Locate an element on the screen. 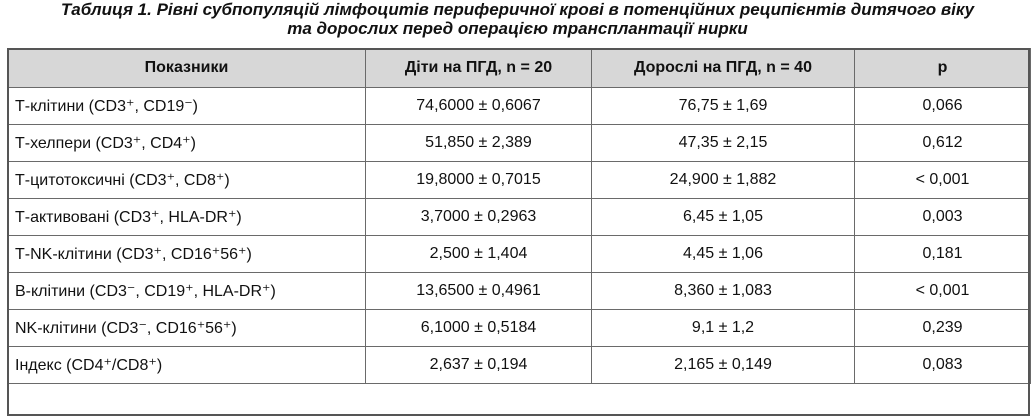 This screenshot has width=1035, height=416. p-value: 0,066 is located at coordinates (942, 106).